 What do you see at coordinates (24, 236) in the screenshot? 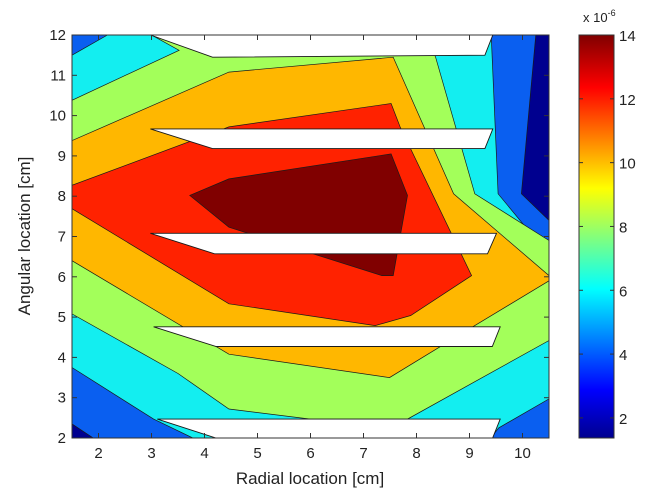
I see `y-axis-label: Angular location [cm]` at bounding box center [24, 236].